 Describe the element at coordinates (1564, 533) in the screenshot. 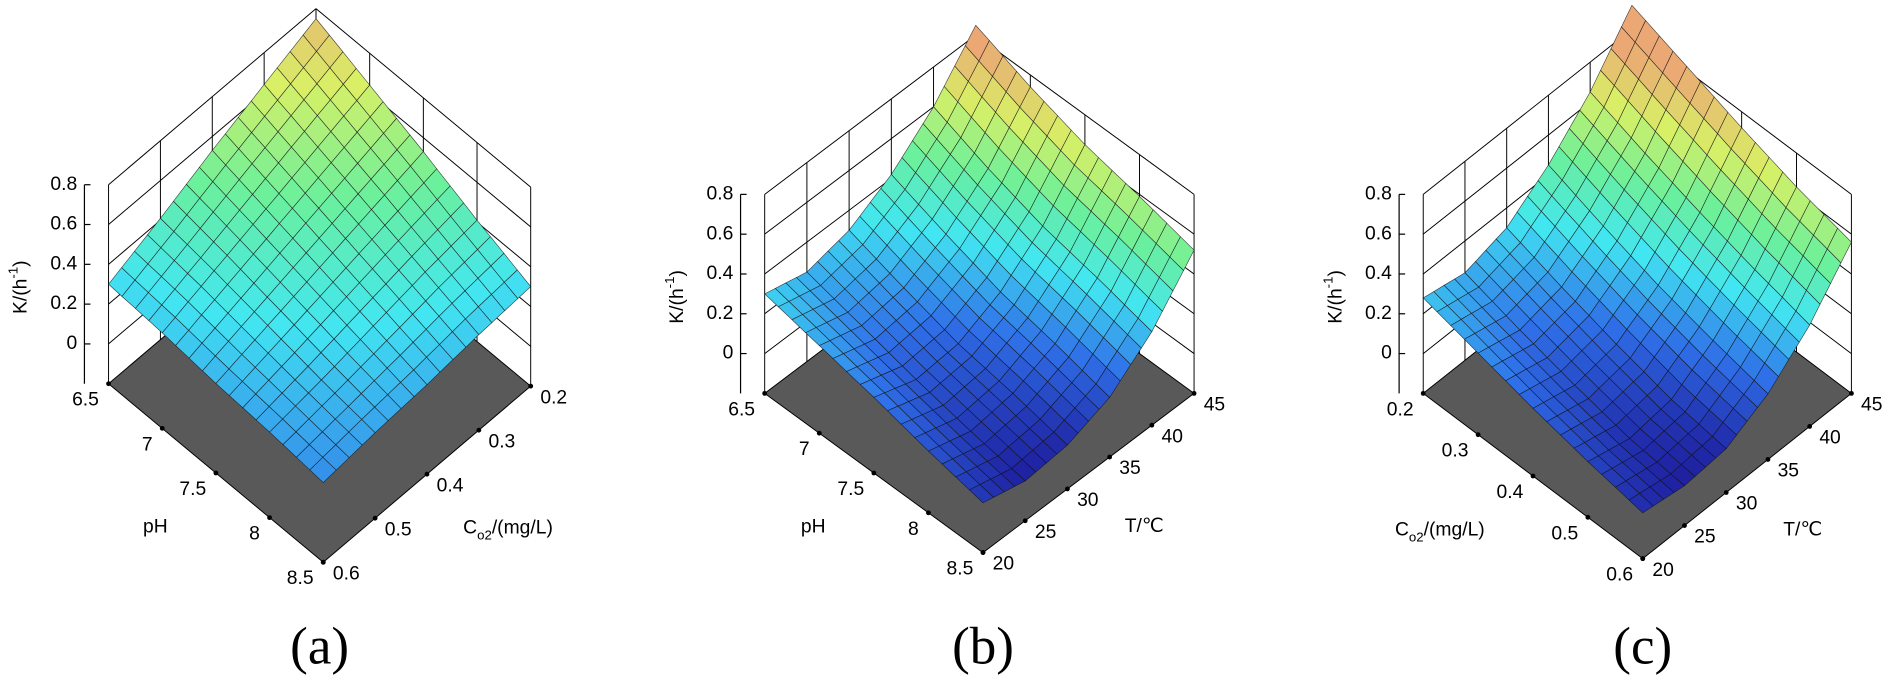

I see `x-tick-label: 0.5` at that location.